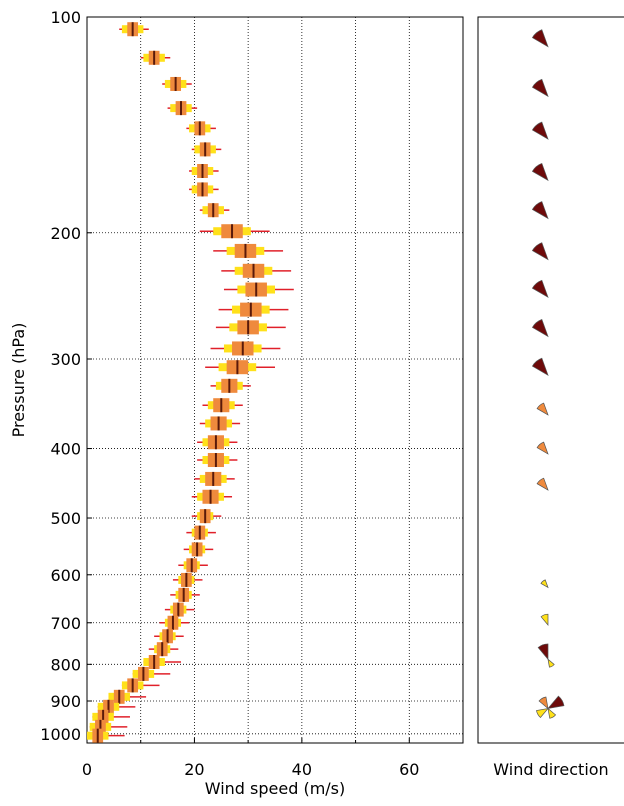 This screenshot has width=624, height=806. Describe the element at coordinates (65, 233) in the screenshot. I see `y-tick-label: 200` at that location.